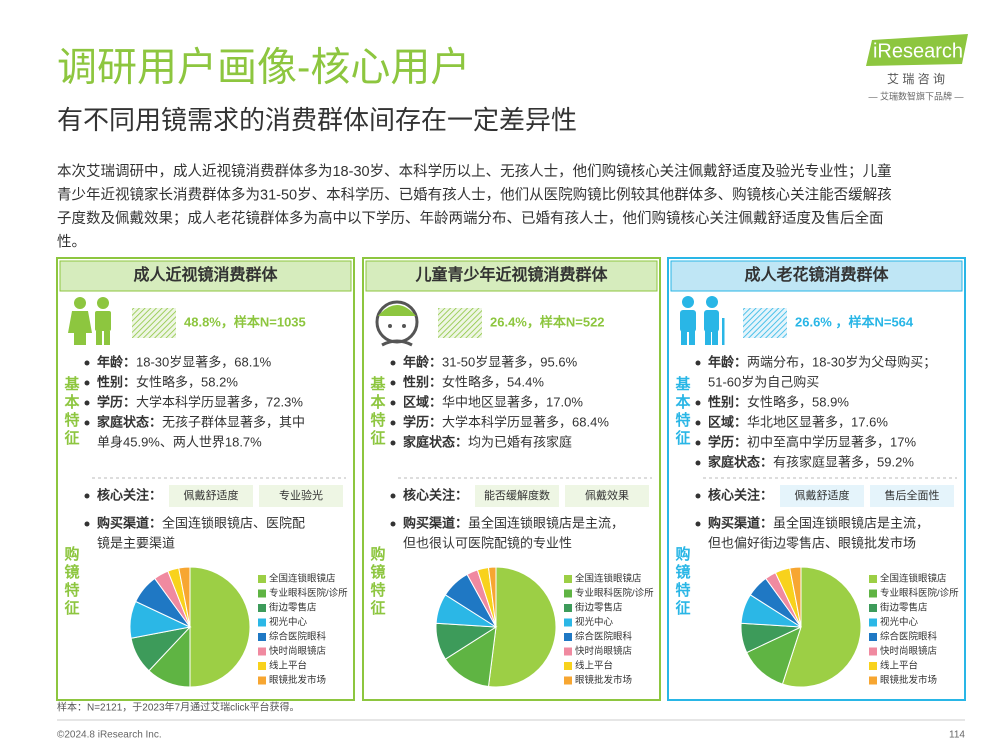  What do you see at coordinates (233, 522) in the screenshot?
I see `channel-text: 全国连锁眼镜店、医院配` at bounding box center [233, 522].